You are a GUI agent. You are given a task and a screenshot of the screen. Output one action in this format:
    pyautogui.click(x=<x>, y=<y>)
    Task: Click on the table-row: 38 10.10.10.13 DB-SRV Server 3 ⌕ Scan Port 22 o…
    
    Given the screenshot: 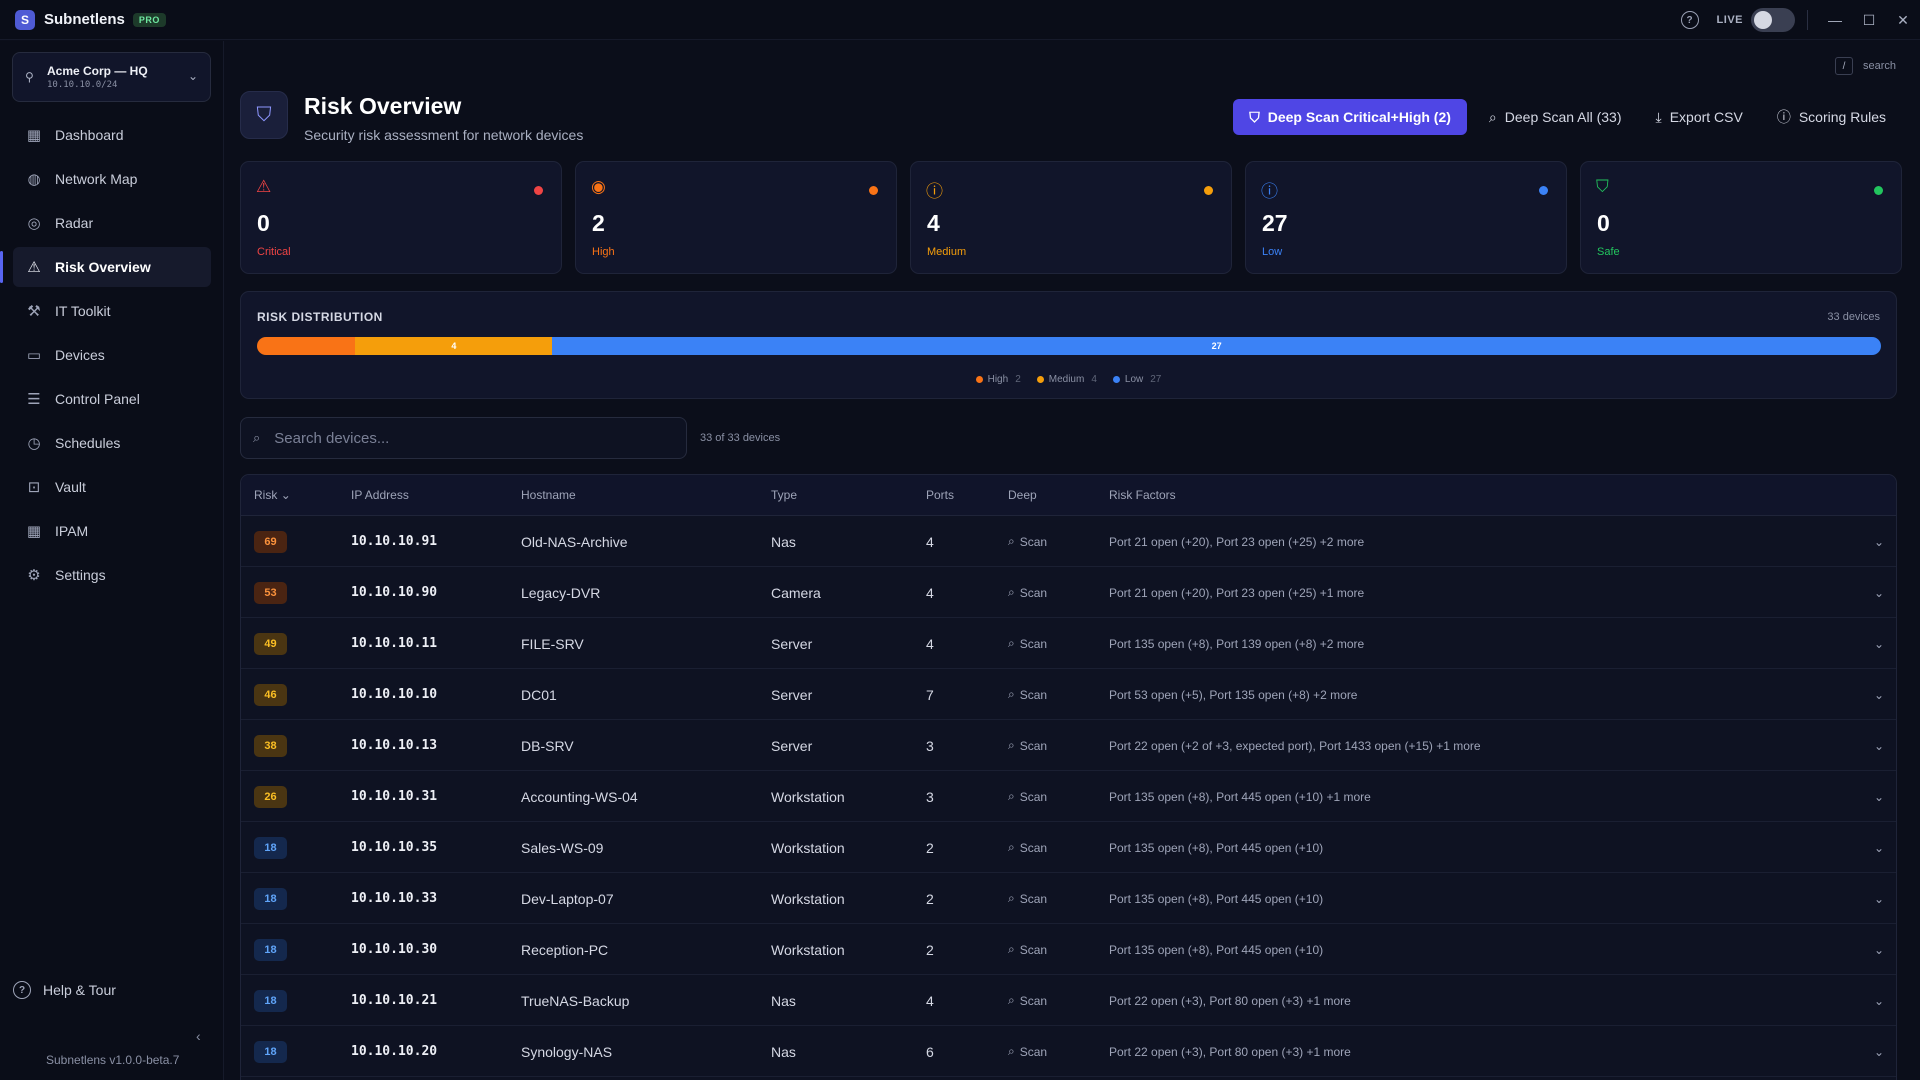 What is the action you would take?
    pyautogui.click(x=1068, y=745)
    